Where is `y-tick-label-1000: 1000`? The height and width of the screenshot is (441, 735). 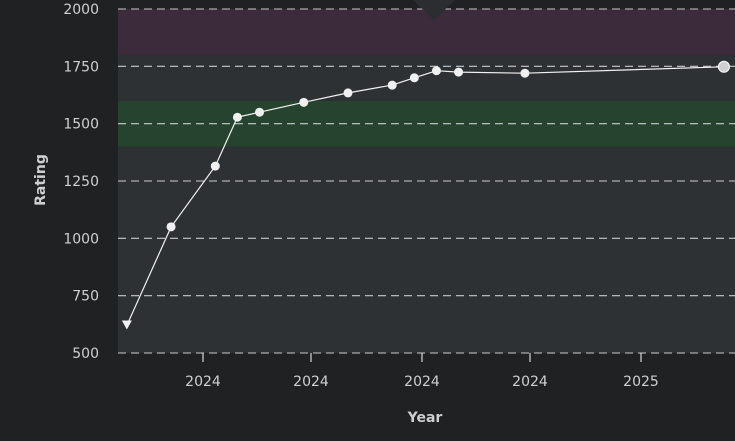
y-tick-label-1000: 1000 is located at coordinates (81, 239).